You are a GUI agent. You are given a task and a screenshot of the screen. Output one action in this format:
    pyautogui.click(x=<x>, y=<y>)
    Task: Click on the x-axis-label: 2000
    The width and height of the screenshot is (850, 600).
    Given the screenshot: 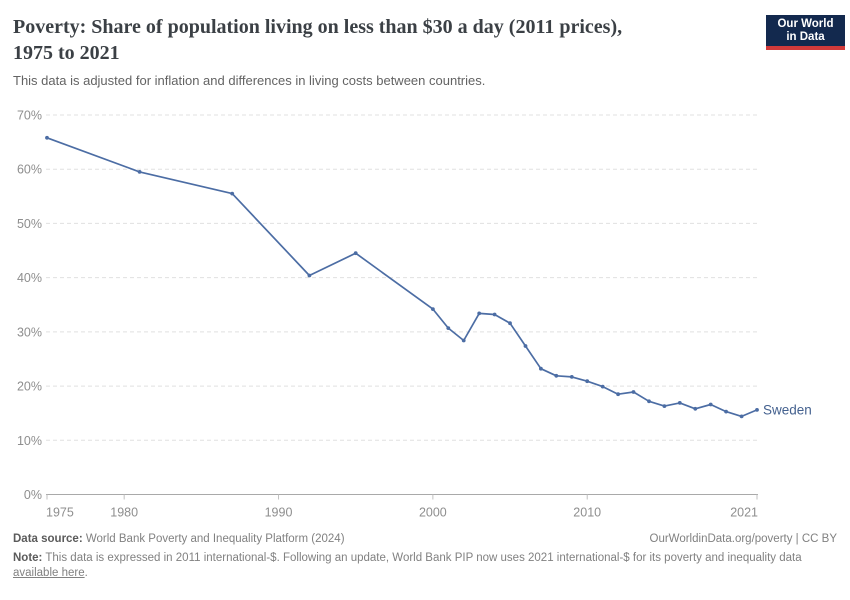 What is the action you would take?
    pyautogui.click(x=433, y=513)
    